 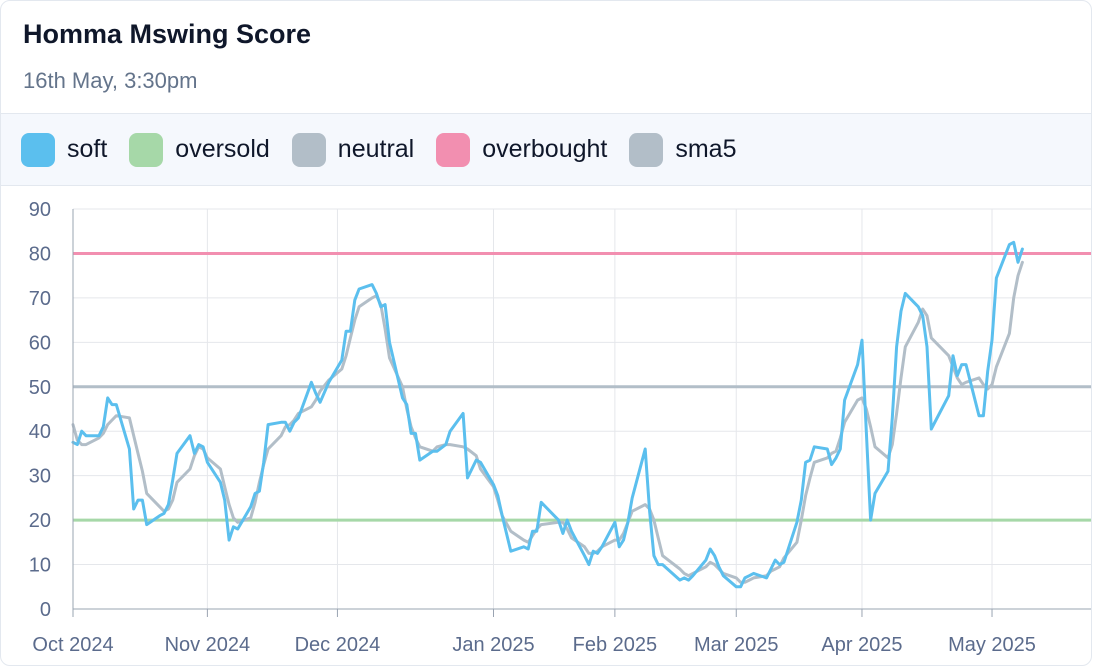 I want to click on x-tick-label: Feb 2025, so click(x=615, y=645).